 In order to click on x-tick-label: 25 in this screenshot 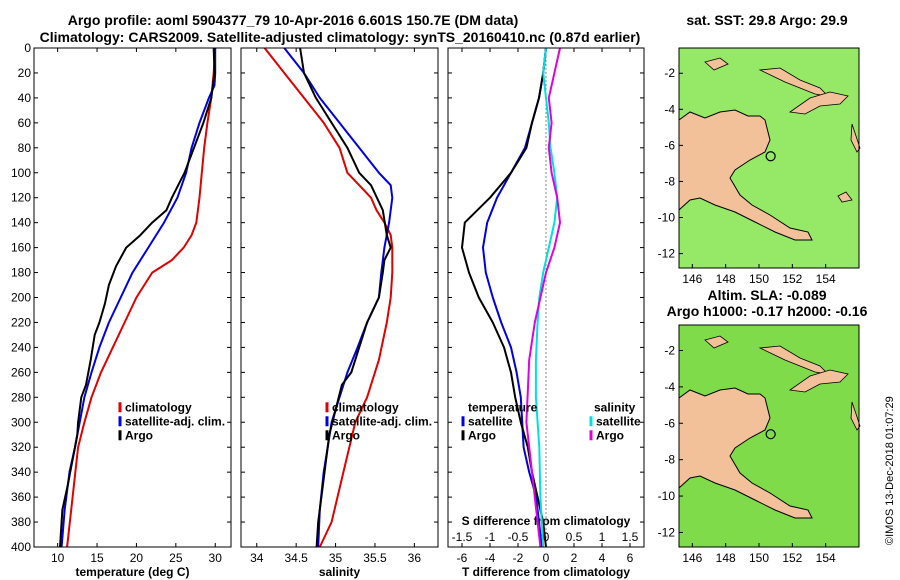, I will do `click(176, 558)`.